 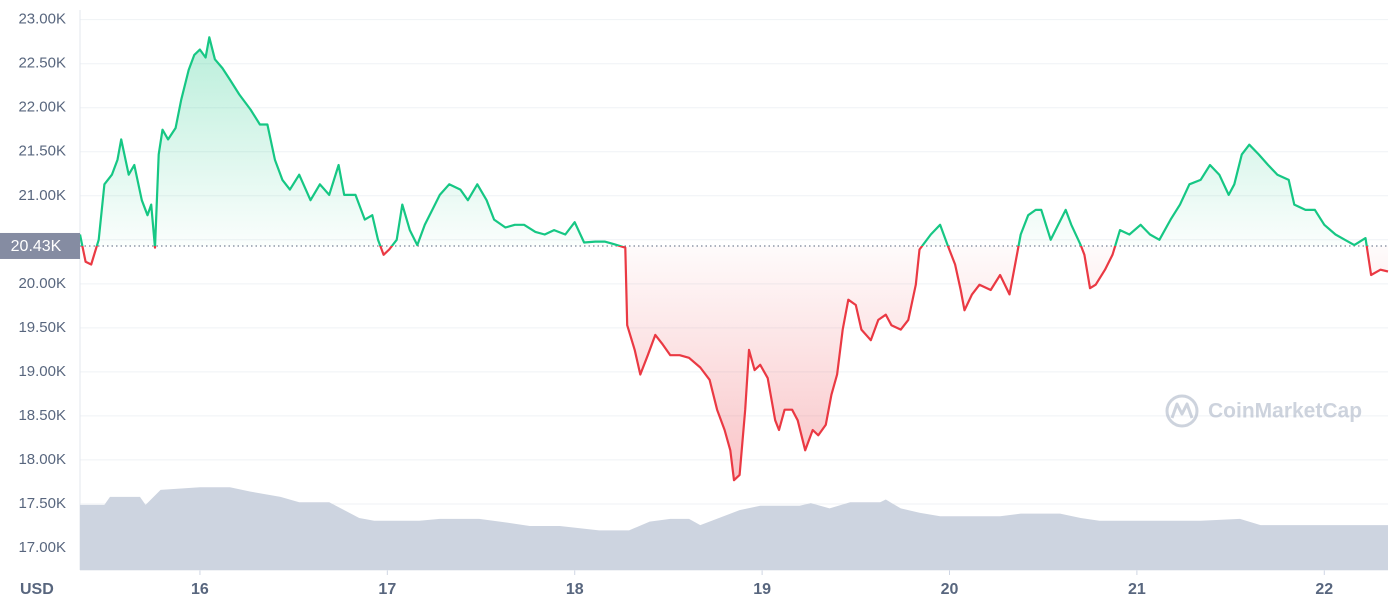 What do you see at coordinates (37, 589) in the screenshot?
I see `y-unit: USD` at bounding box center [37, 589].